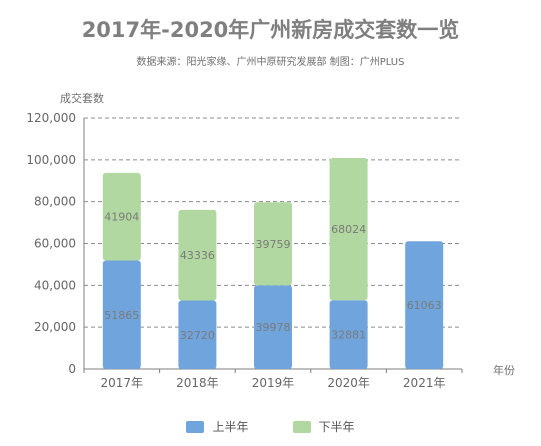  I want to click on data-label: 68024, so click(348, 229).